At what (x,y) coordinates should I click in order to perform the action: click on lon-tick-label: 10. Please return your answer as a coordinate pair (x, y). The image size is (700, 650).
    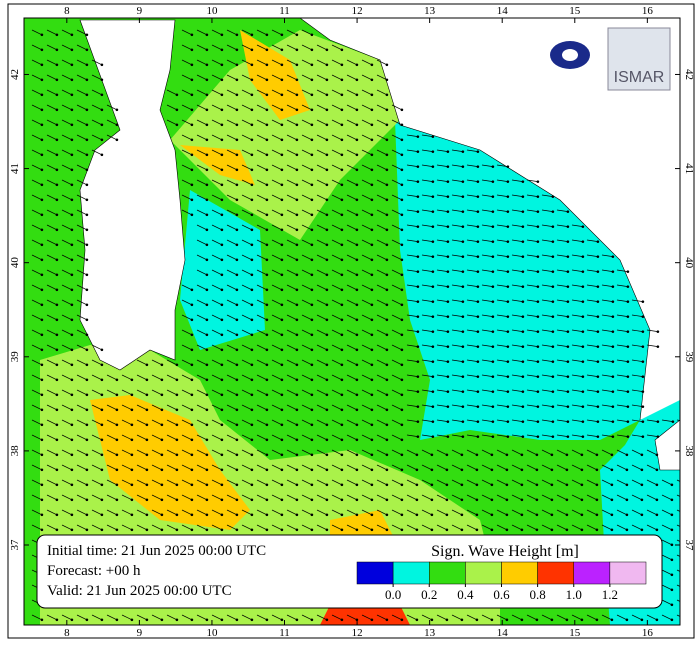
    Looking at the image, I should click on (212, 11).